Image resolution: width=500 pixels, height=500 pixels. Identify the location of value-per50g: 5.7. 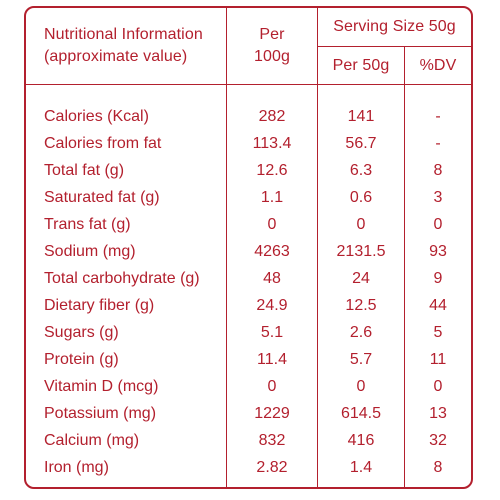
(361, 359).